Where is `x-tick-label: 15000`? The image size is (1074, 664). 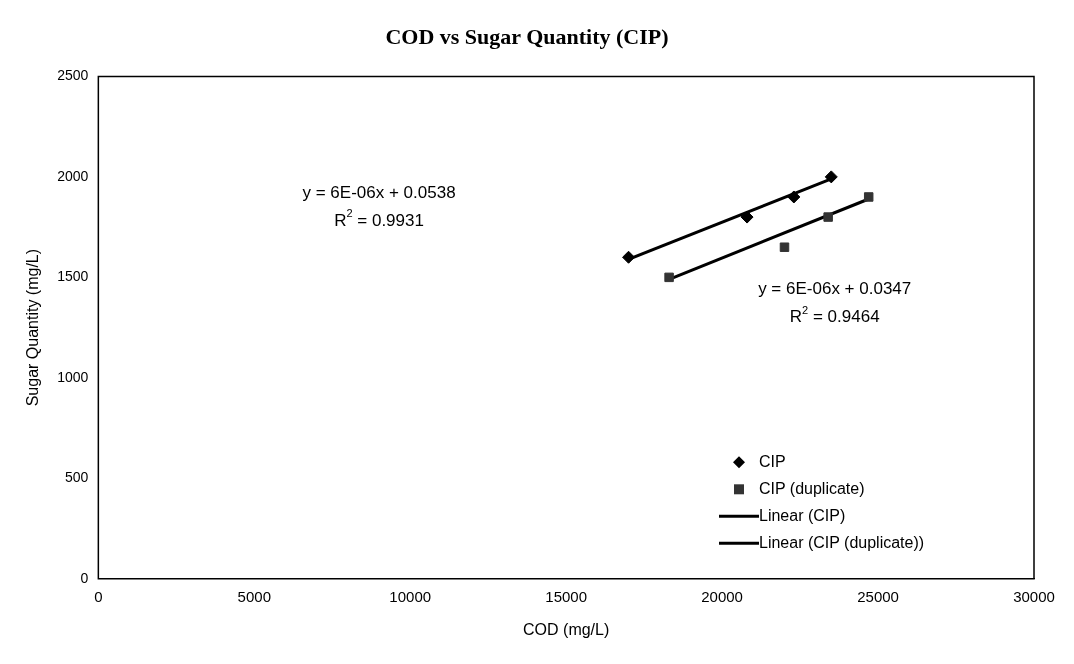 x-tick-label: 15000 is located at coordinates (566, 596).